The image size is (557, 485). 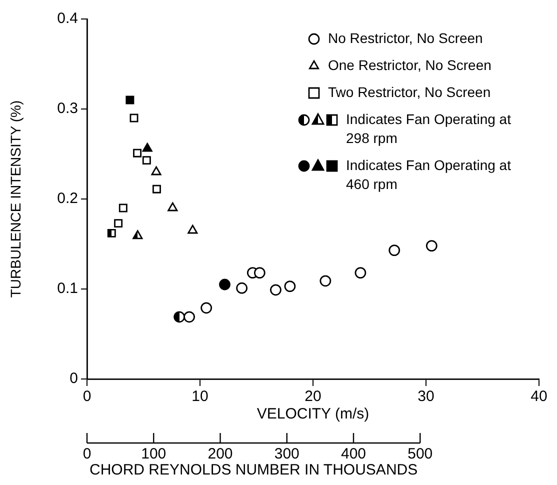 I want to click on x2-tick-label: 500, so click(x=420, y=454).